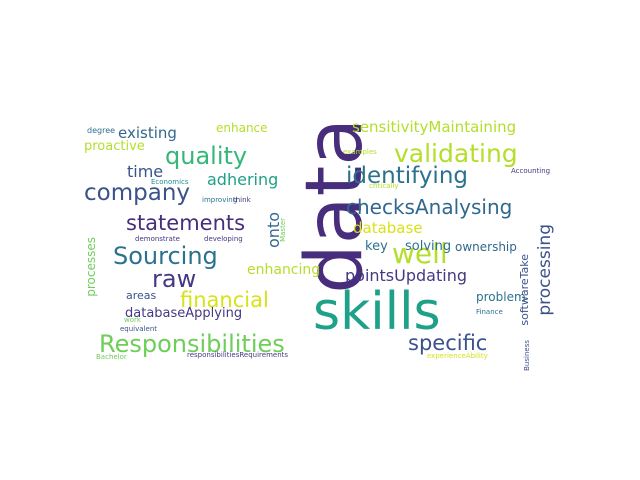 The image size is (640, 480). Describe the element at coordinates (101, 130) in the screenshot. I see `word-degree: degree` at that location.